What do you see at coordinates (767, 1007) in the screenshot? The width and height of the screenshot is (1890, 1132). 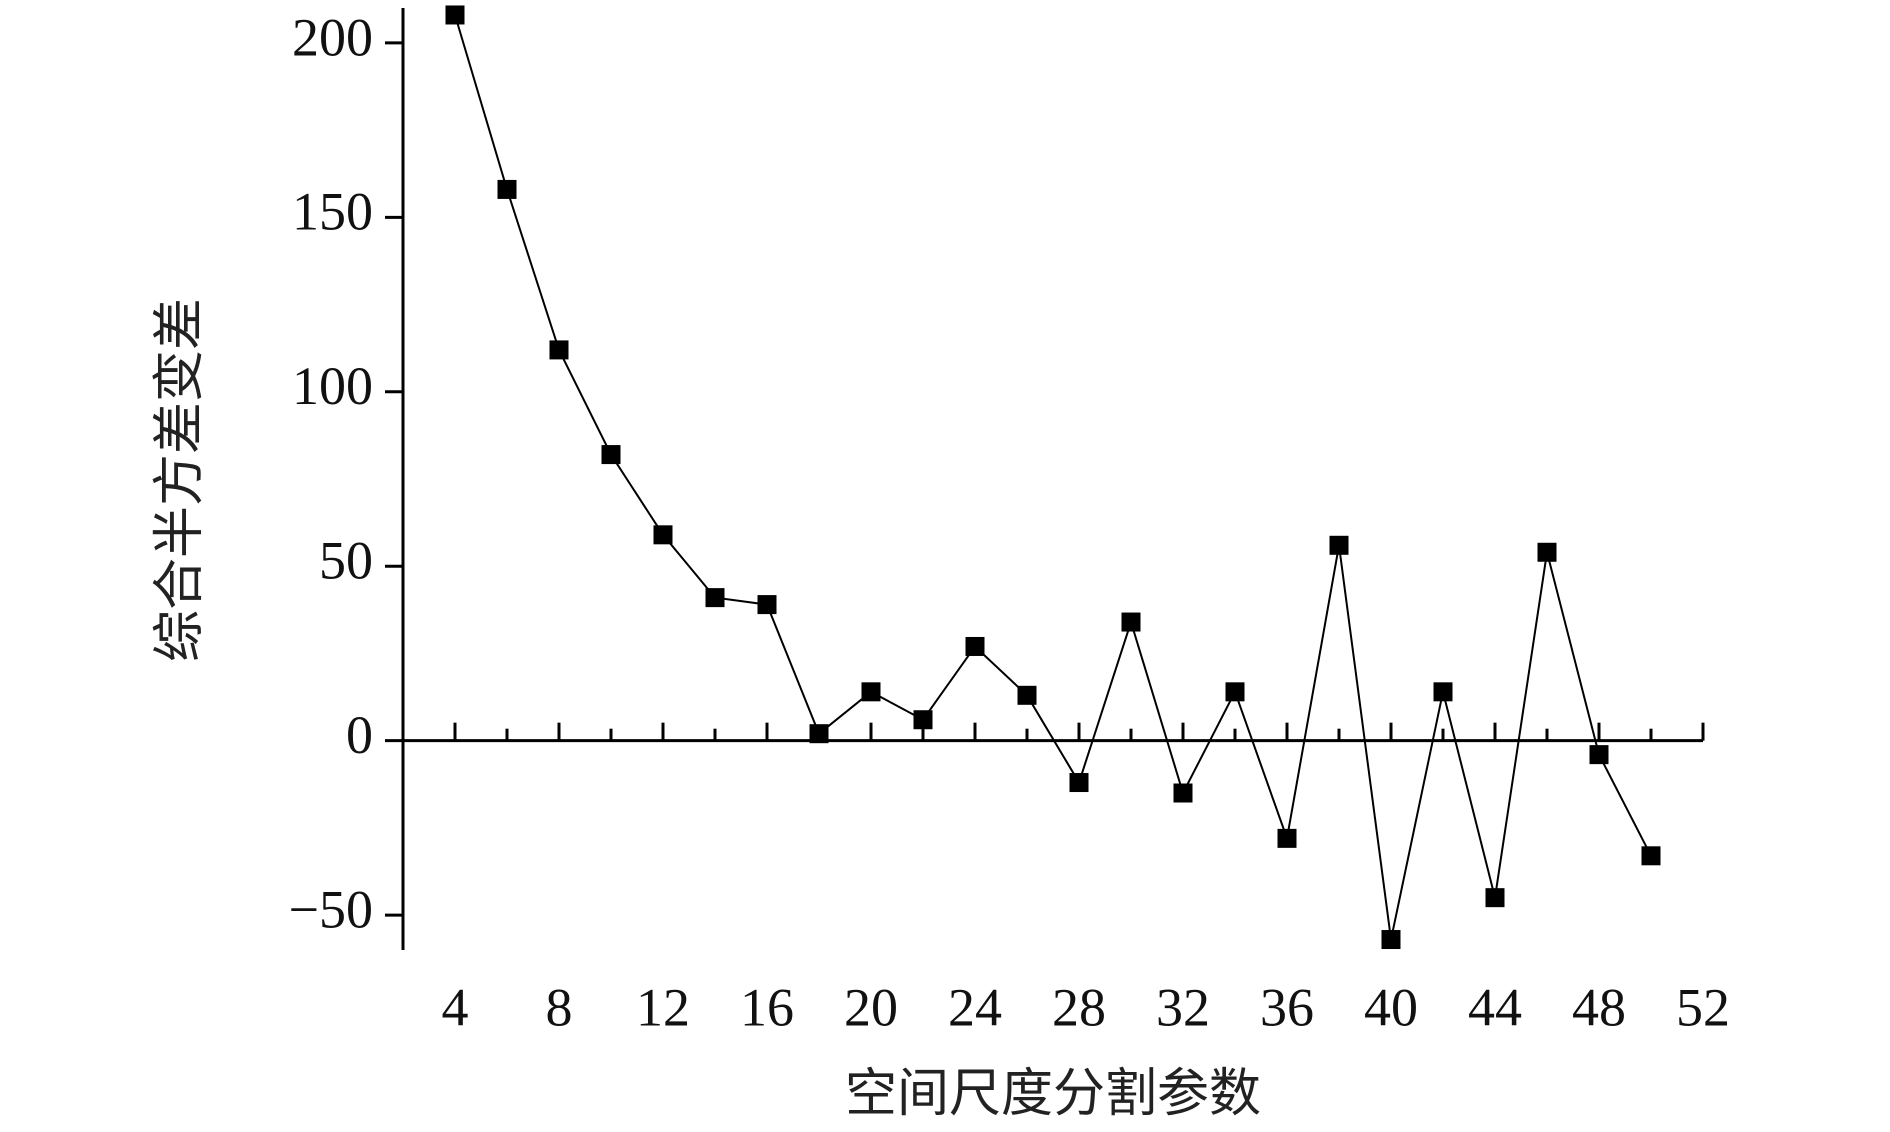 I see `x-tick-label: 16` at bounding box center [767, 1007].